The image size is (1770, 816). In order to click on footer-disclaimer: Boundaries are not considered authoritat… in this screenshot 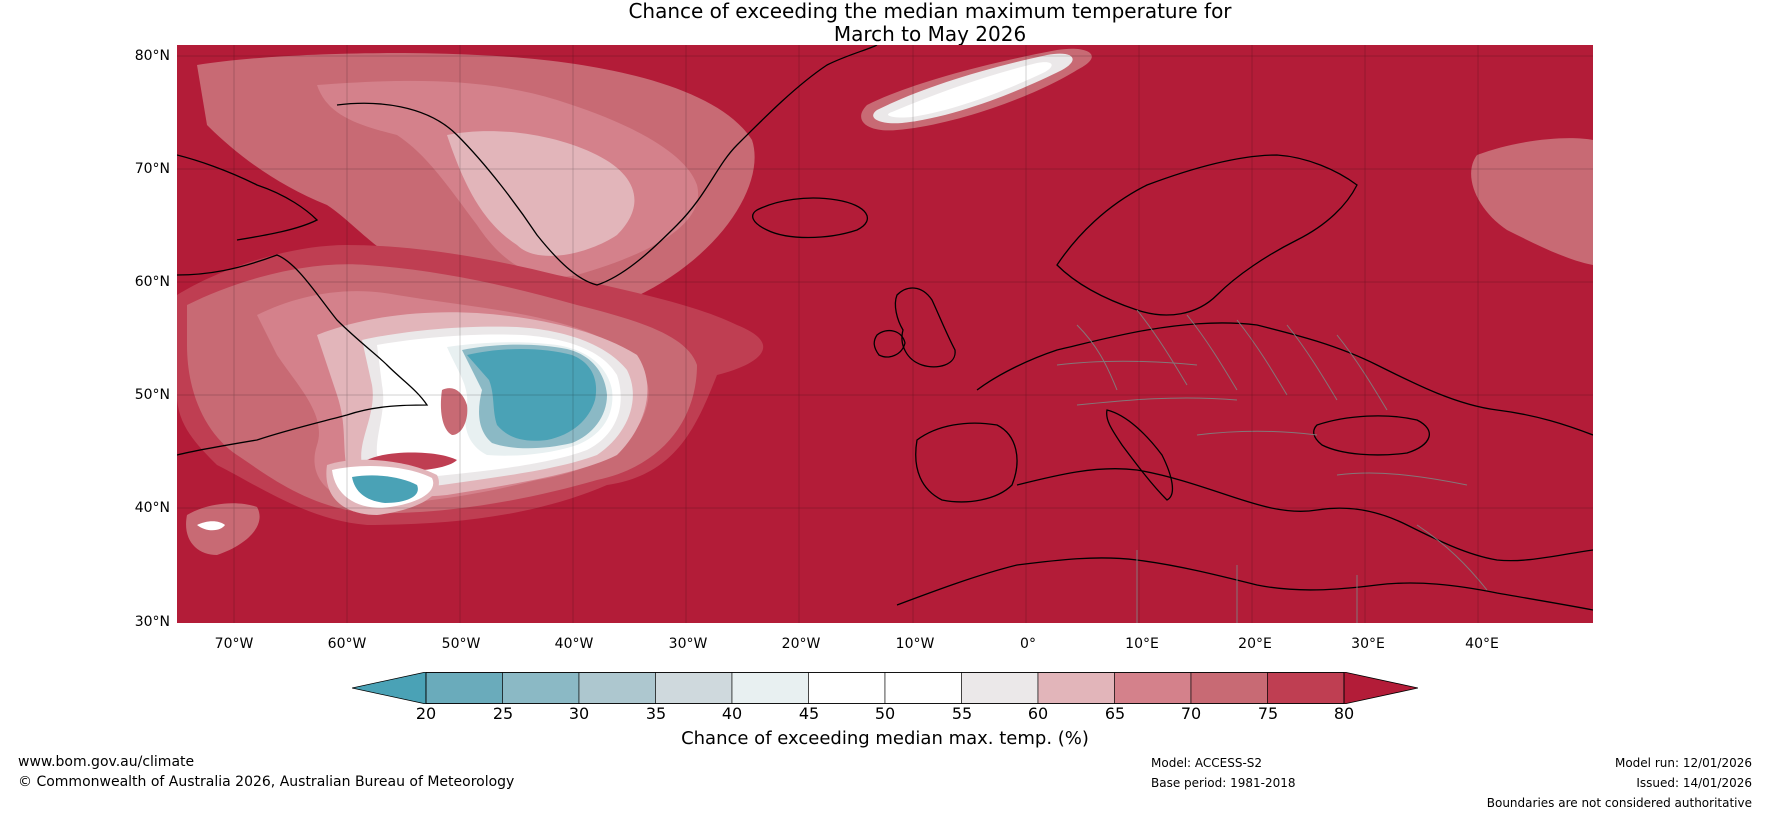, I will do `click(1619, 803)`.